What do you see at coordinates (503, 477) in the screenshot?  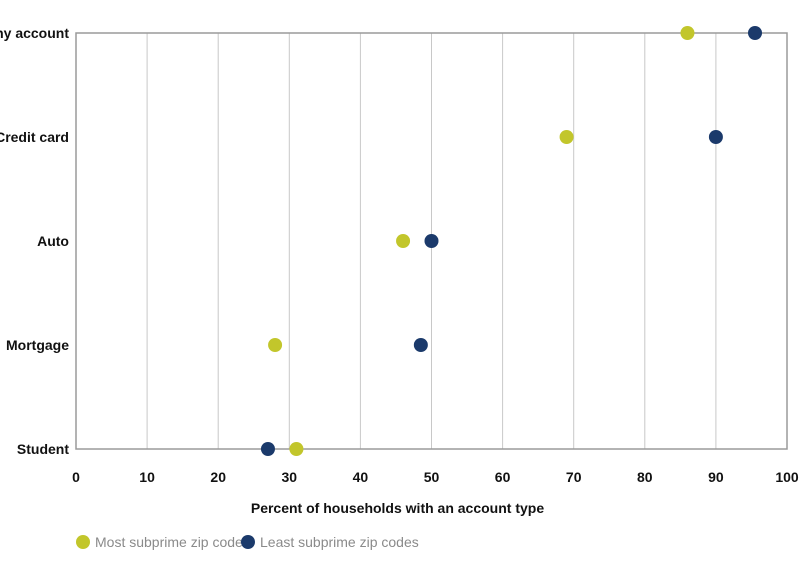 I see `x-tick-label: 60` at bounding box center [503, 477].